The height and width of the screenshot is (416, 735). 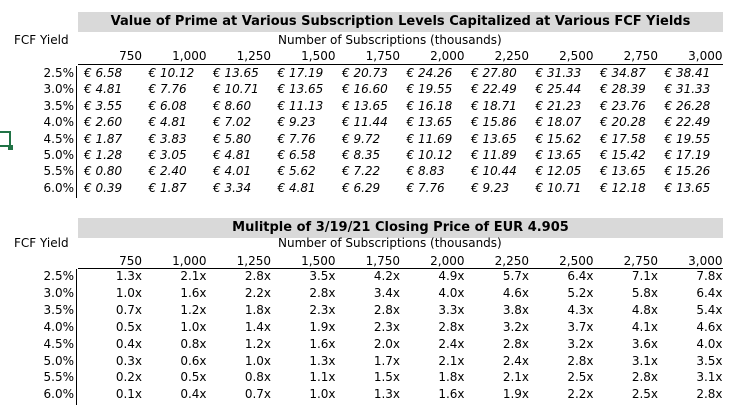 What do you see at coordinates (130, 56) in the screenshot?
I see `table1-column-header-cell: 750` at bounding box center [130, 56].